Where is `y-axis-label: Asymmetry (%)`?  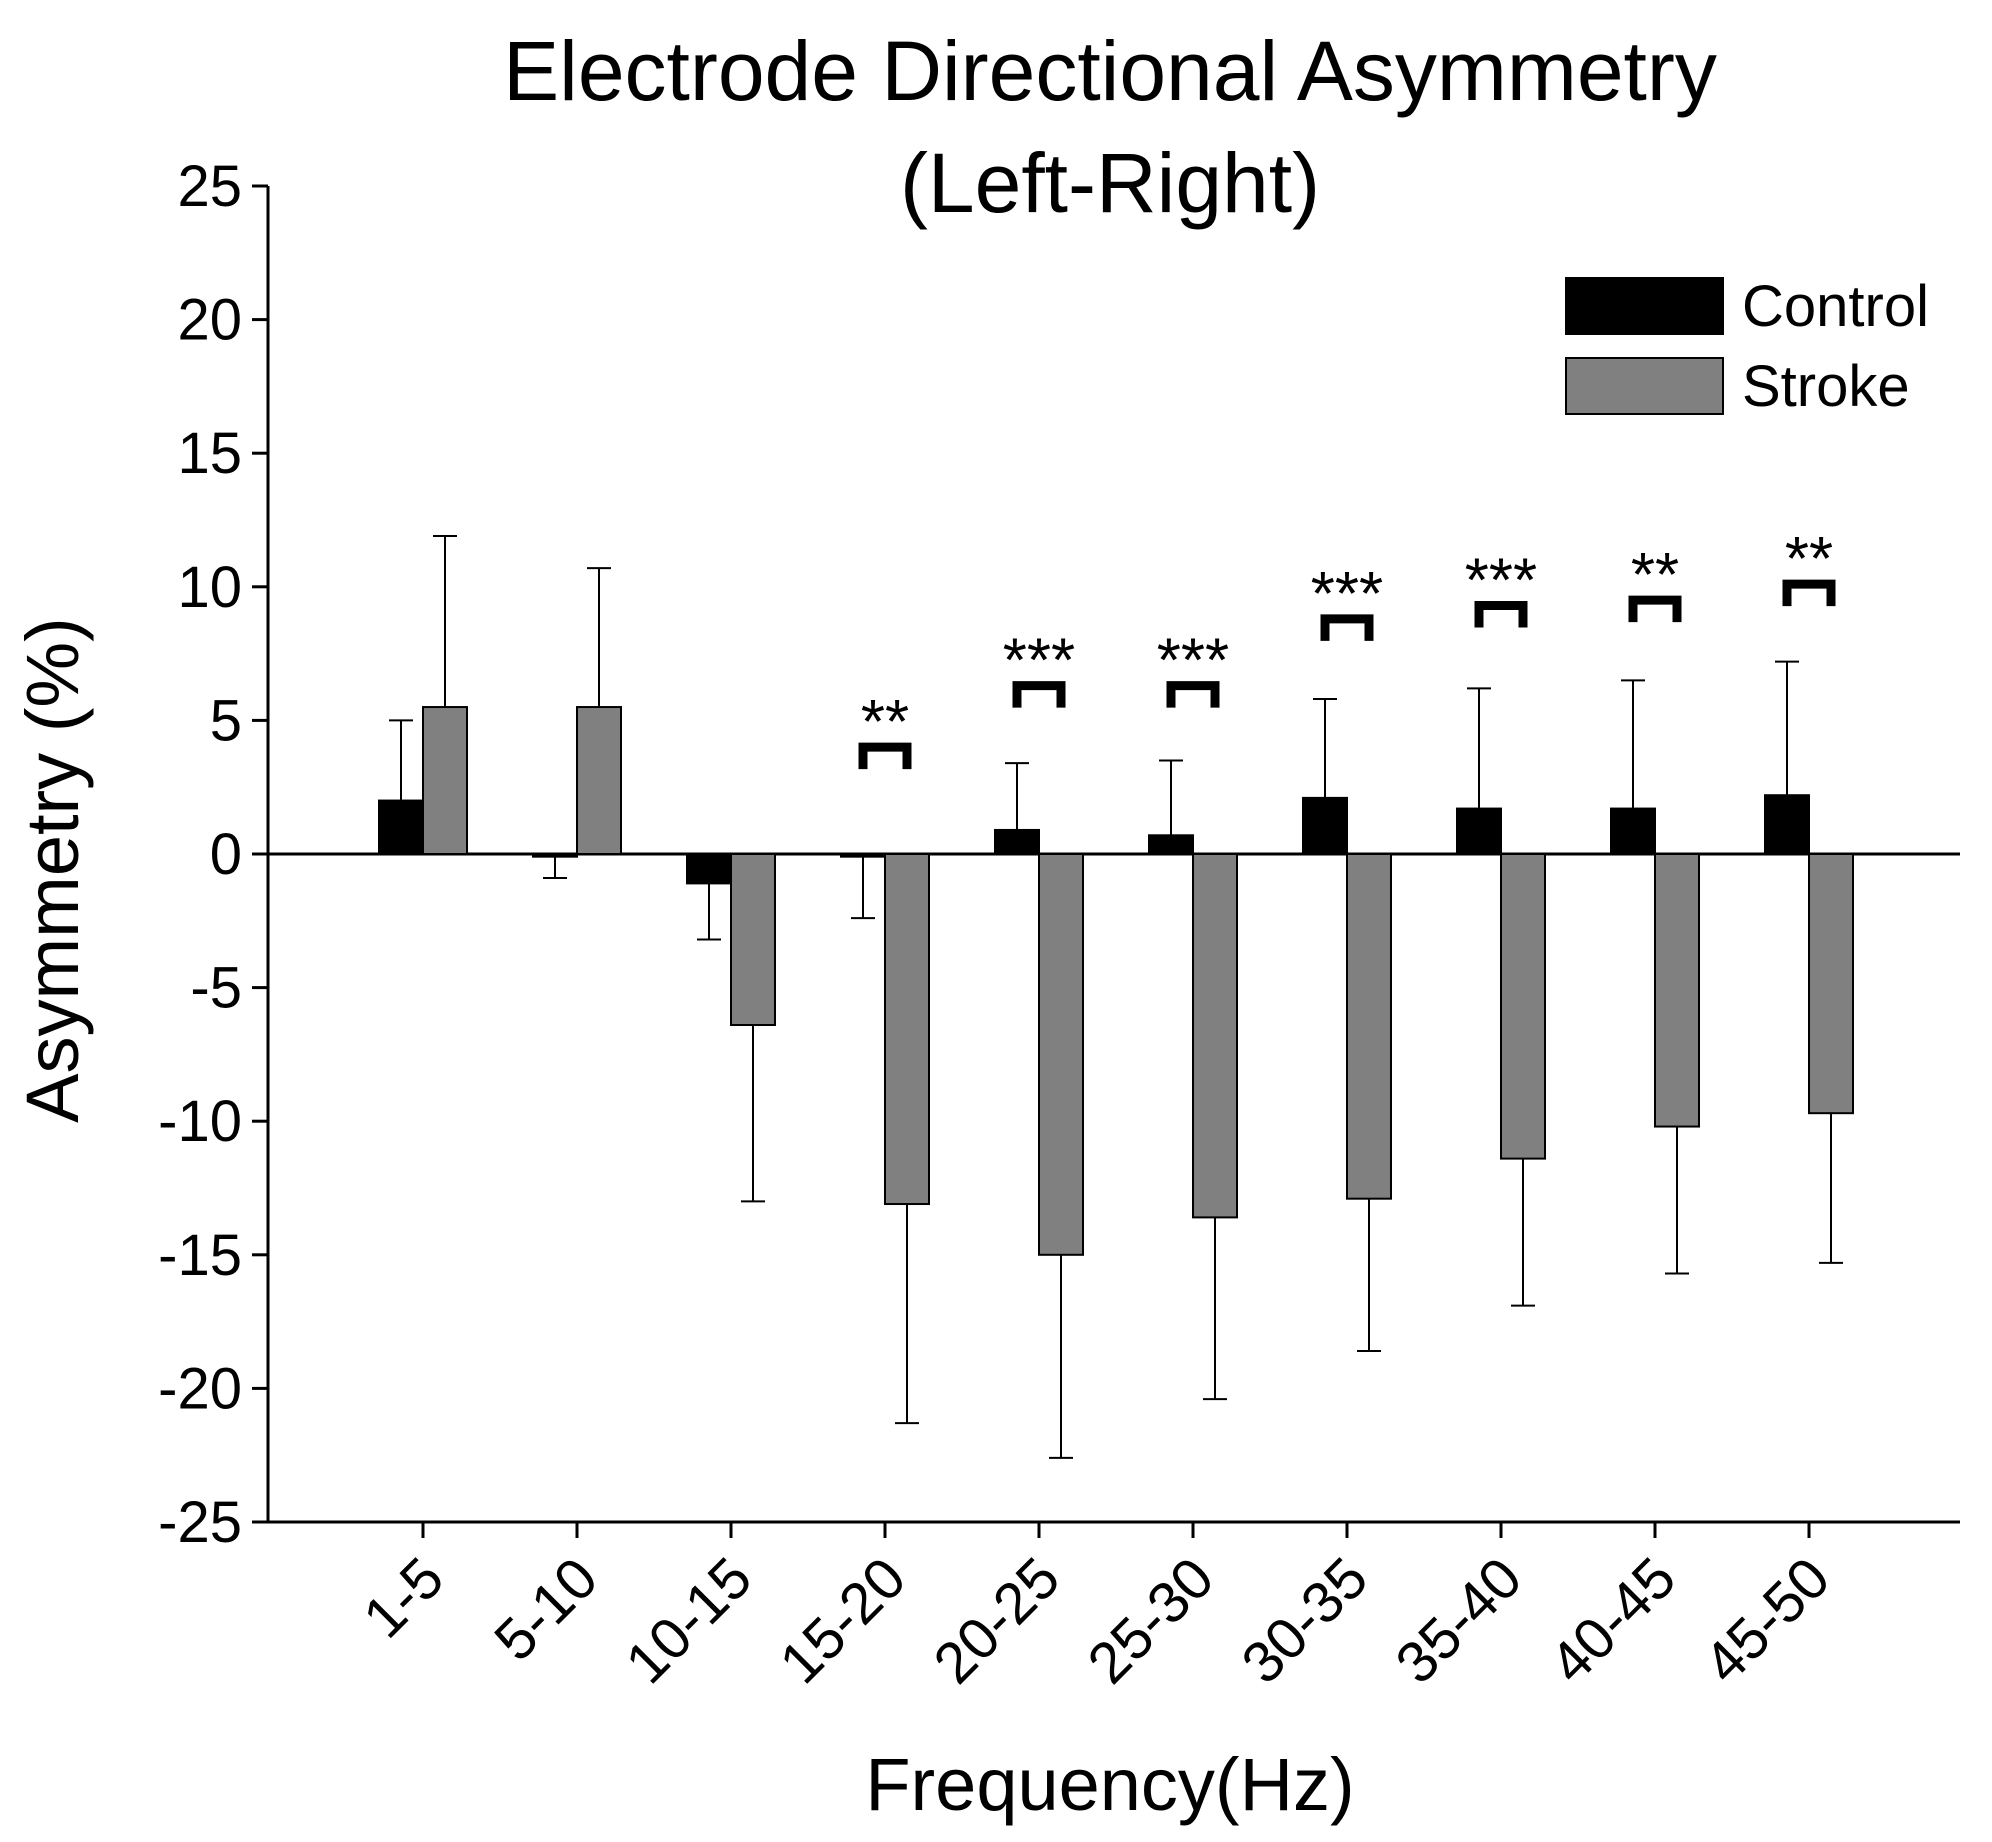 y-axis-label: Asymmetry (%) is located at coordinates (52, 870).